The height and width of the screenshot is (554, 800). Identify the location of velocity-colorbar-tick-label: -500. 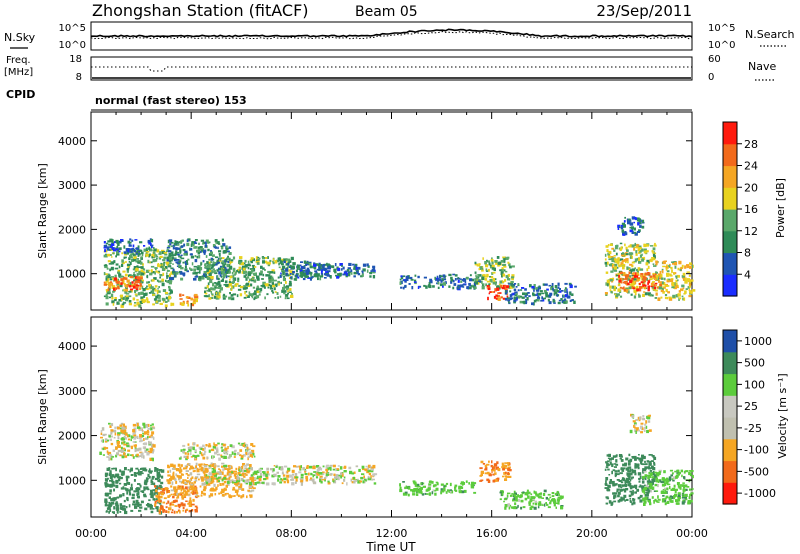
(756, 471).